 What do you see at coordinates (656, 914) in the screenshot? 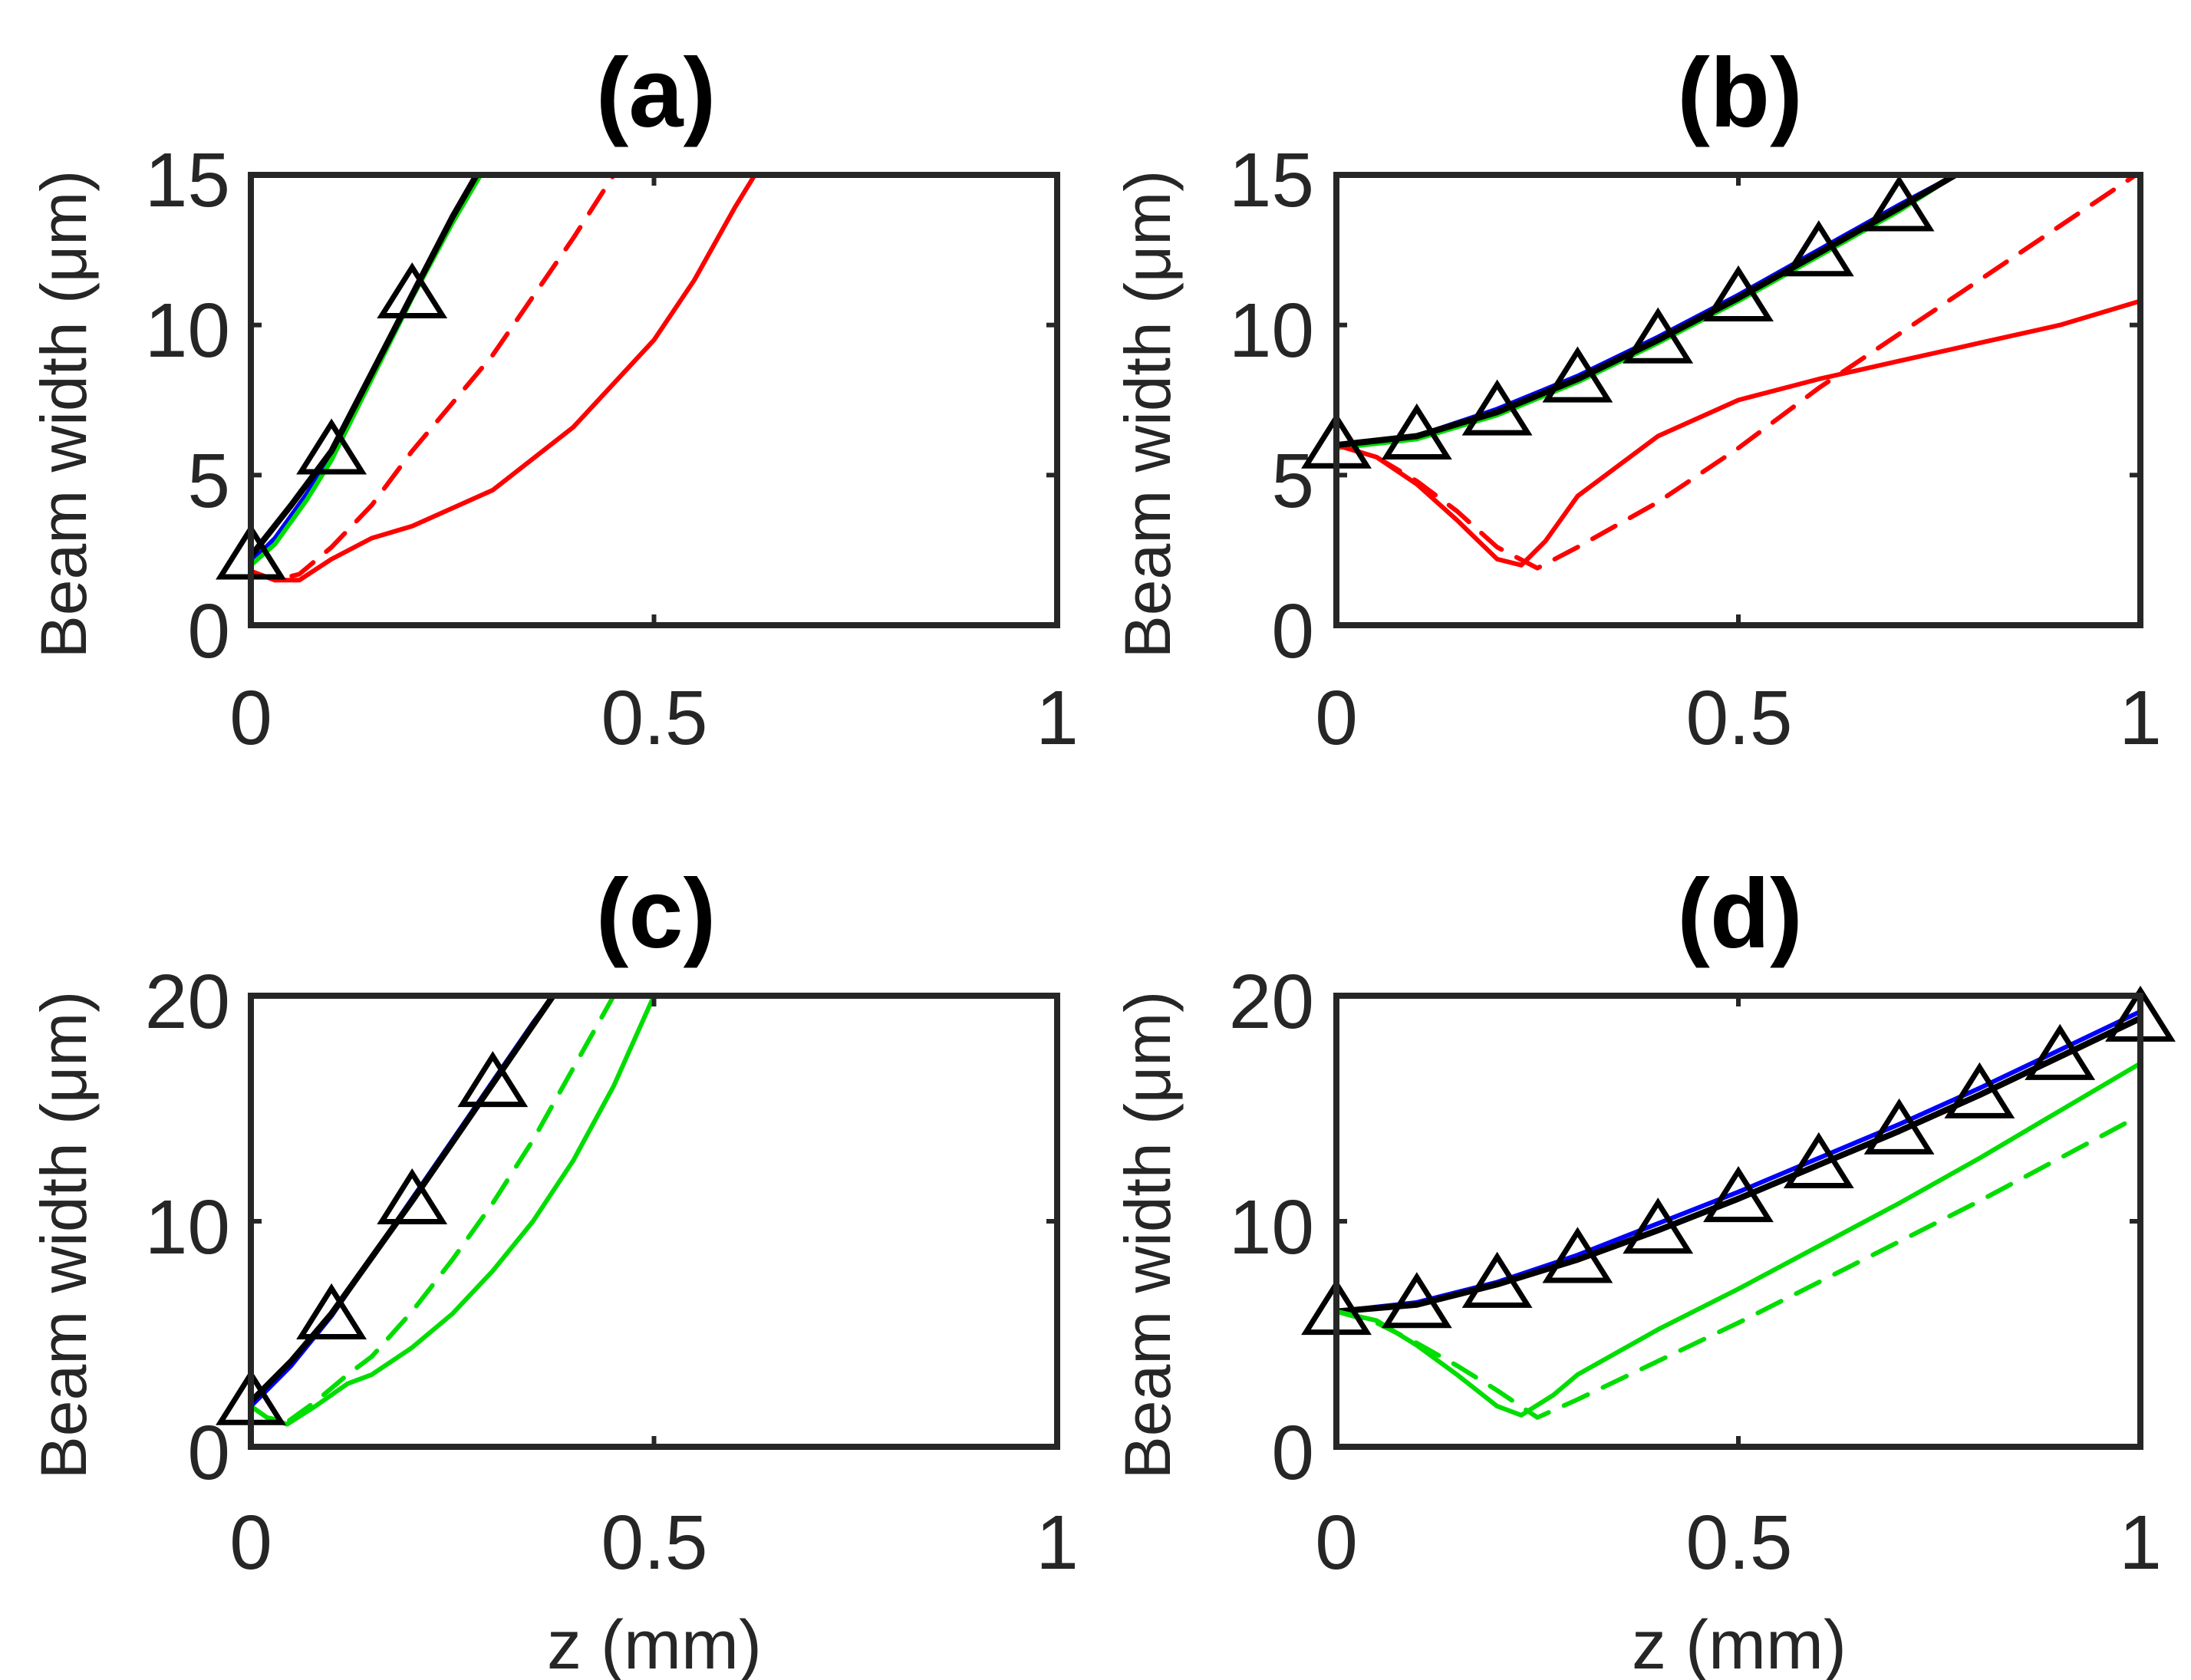
I see `panel-title: (c)` at bounding box center [656, 914].